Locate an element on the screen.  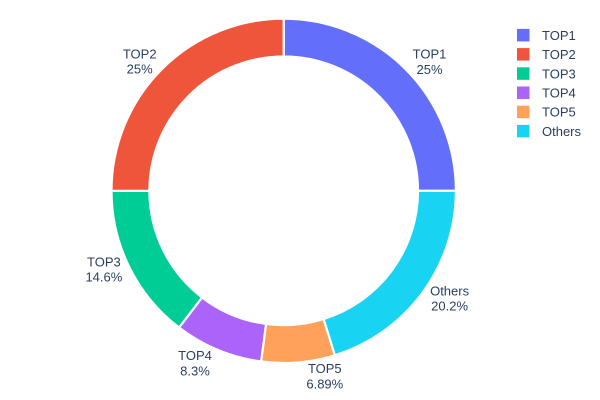
svg-text: 8.3% is located at coordinates (195, 370).